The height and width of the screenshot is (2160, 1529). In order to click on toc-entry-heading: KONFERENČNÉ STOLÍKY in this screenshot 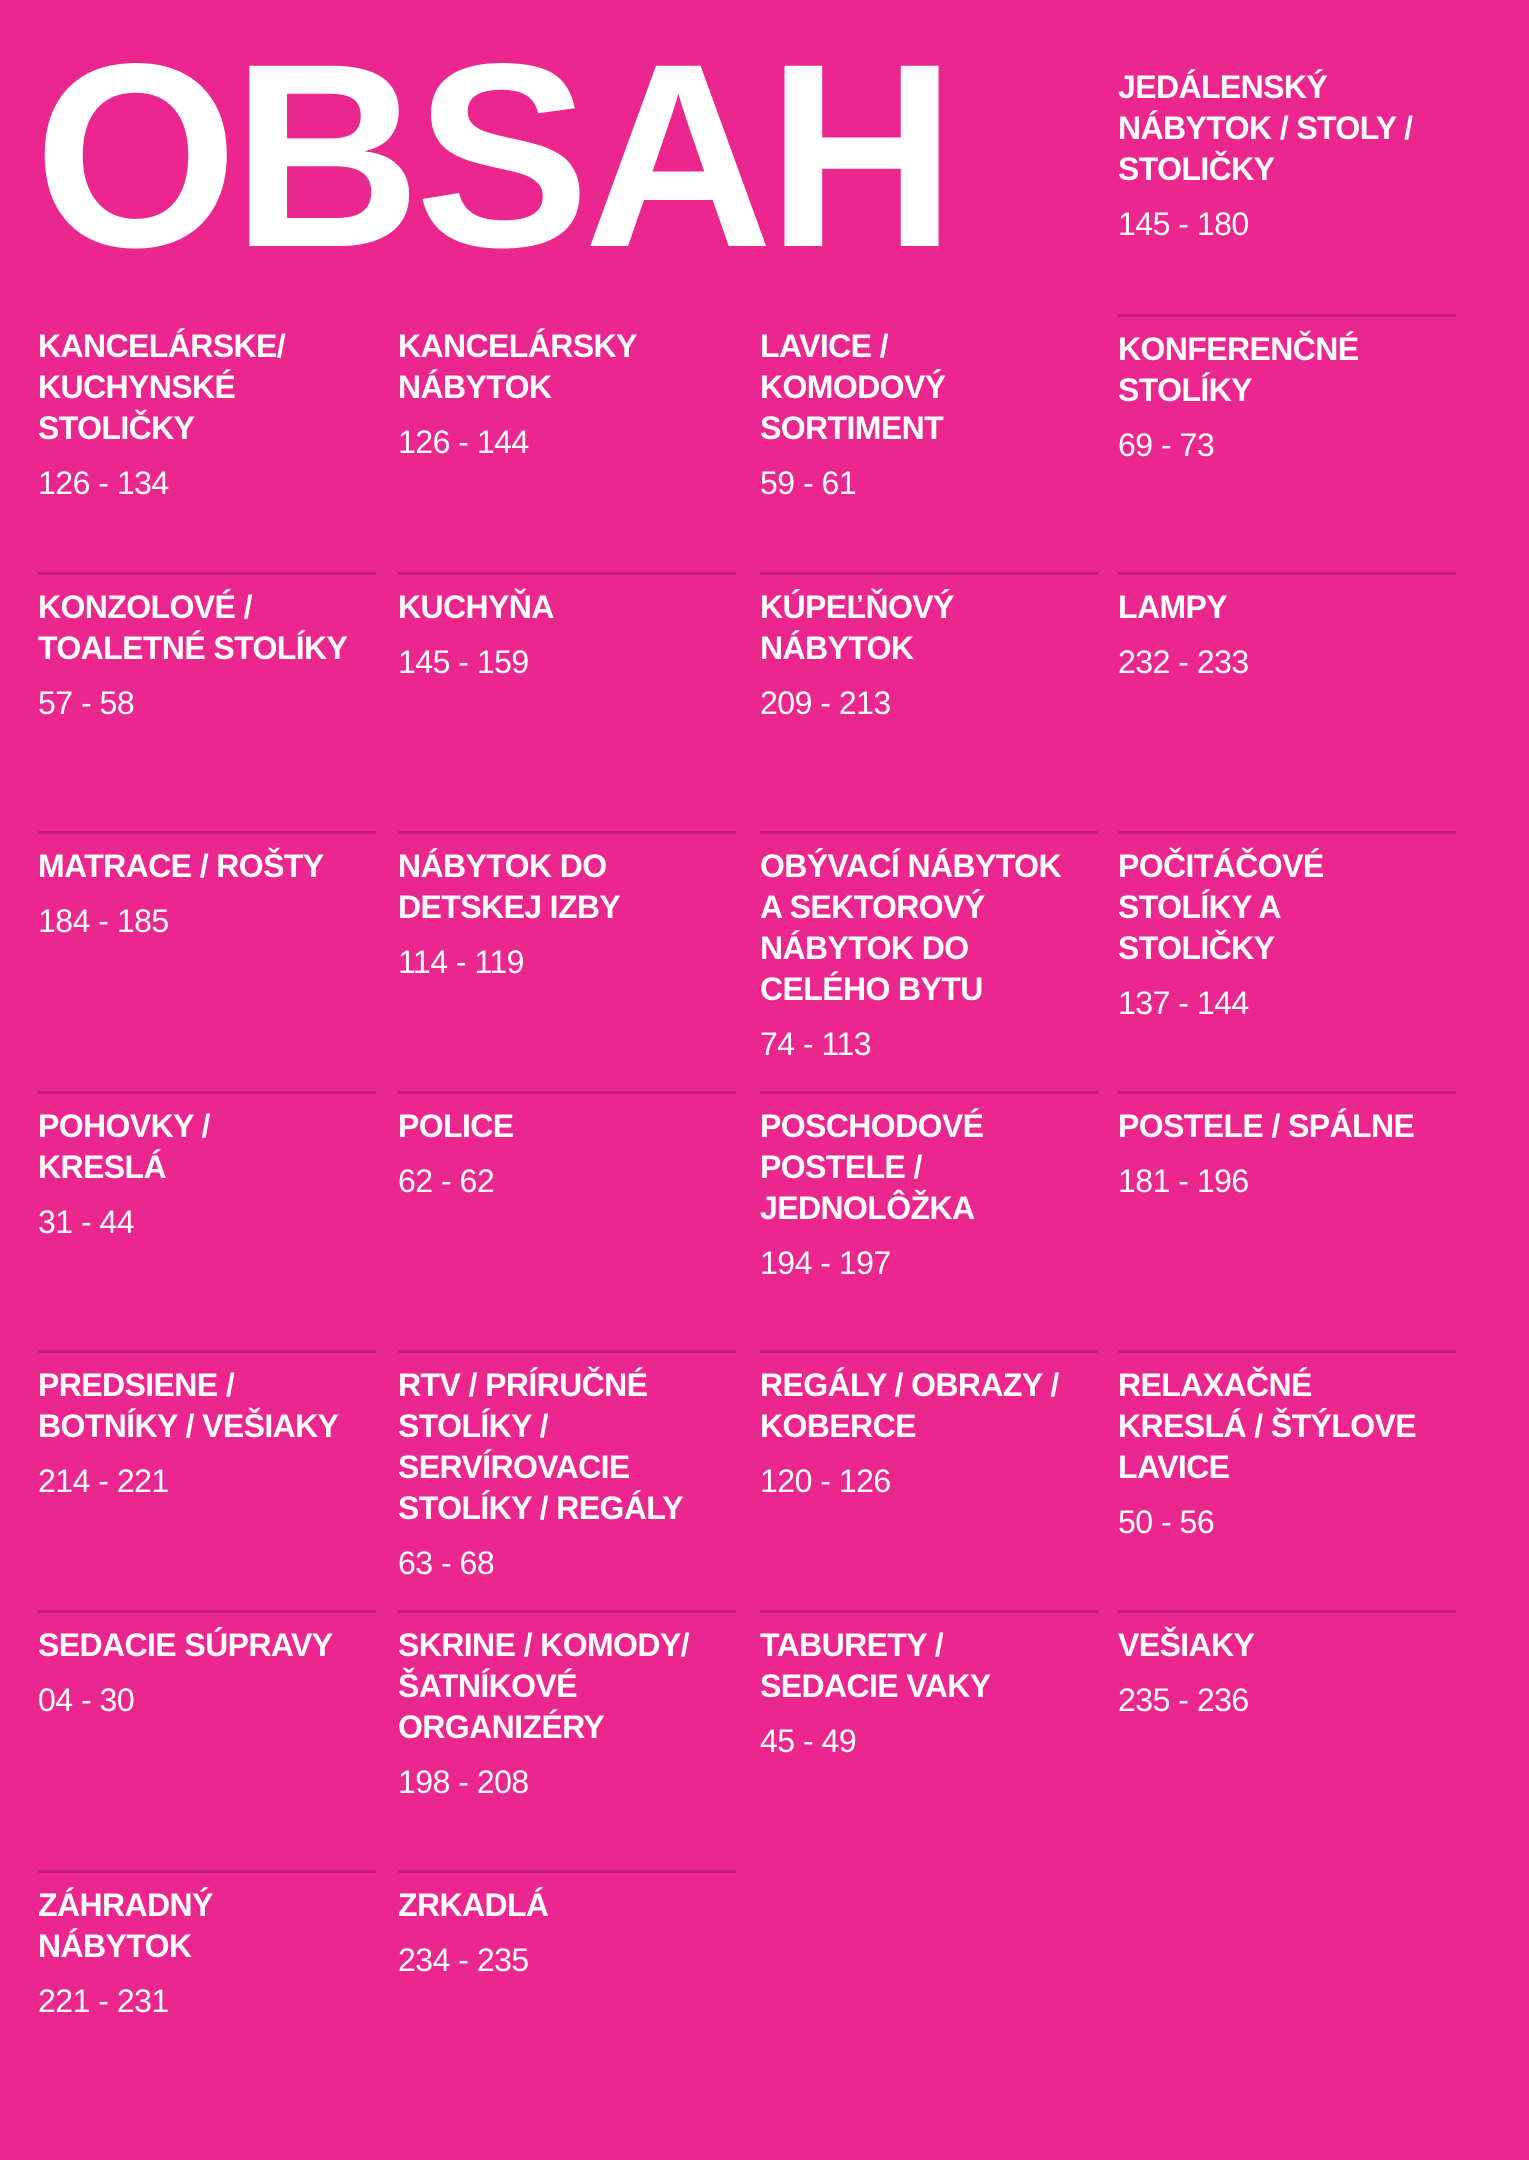, I will do `click(1238, 369)`.